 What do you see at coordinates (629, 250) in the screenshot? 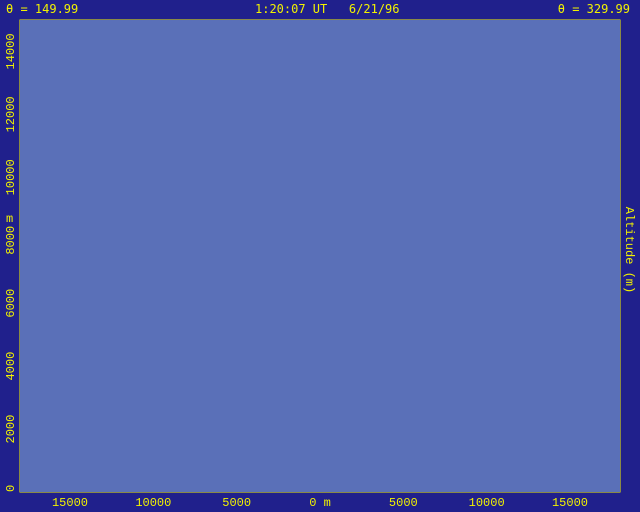
I see `y-axis-label: Altitude (m)` at bounding box center [629, 250].